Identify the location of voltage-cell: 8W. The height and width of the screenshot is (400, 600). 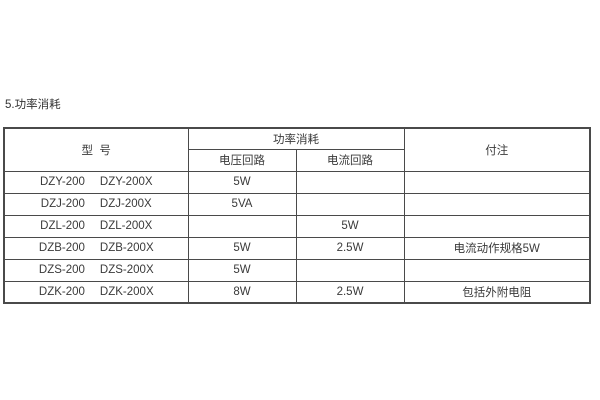
(242, 292).